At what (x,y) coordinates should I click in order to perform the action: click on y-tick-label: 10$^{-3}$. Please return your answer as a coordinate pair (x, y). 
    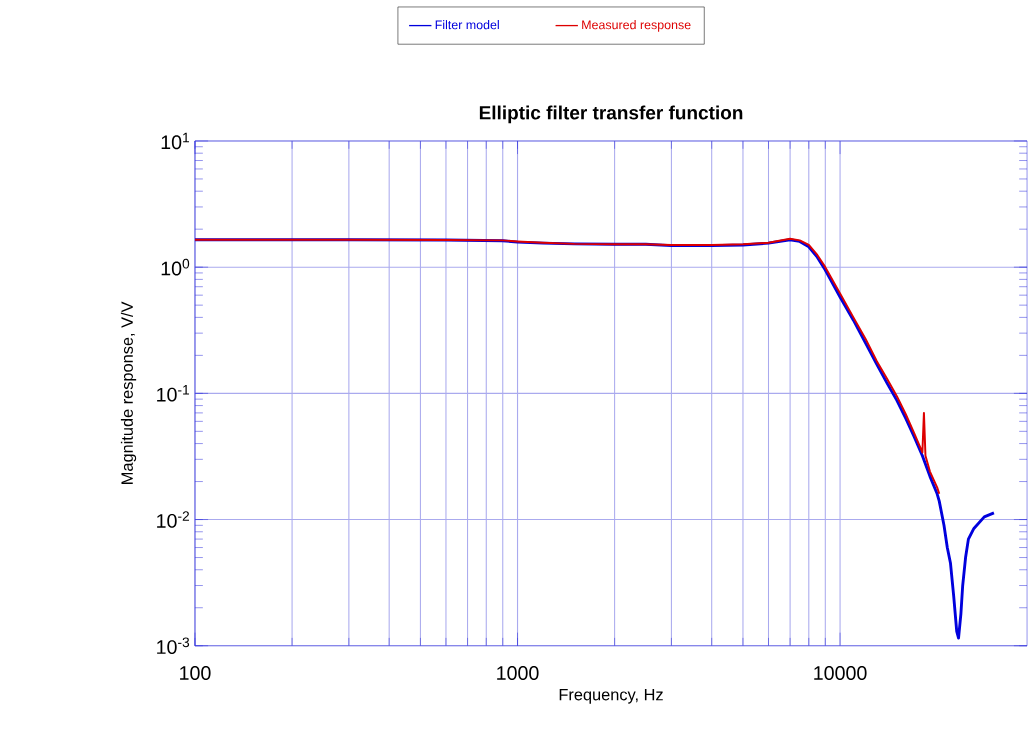
    Looking at the image, I should click on (173, 645).